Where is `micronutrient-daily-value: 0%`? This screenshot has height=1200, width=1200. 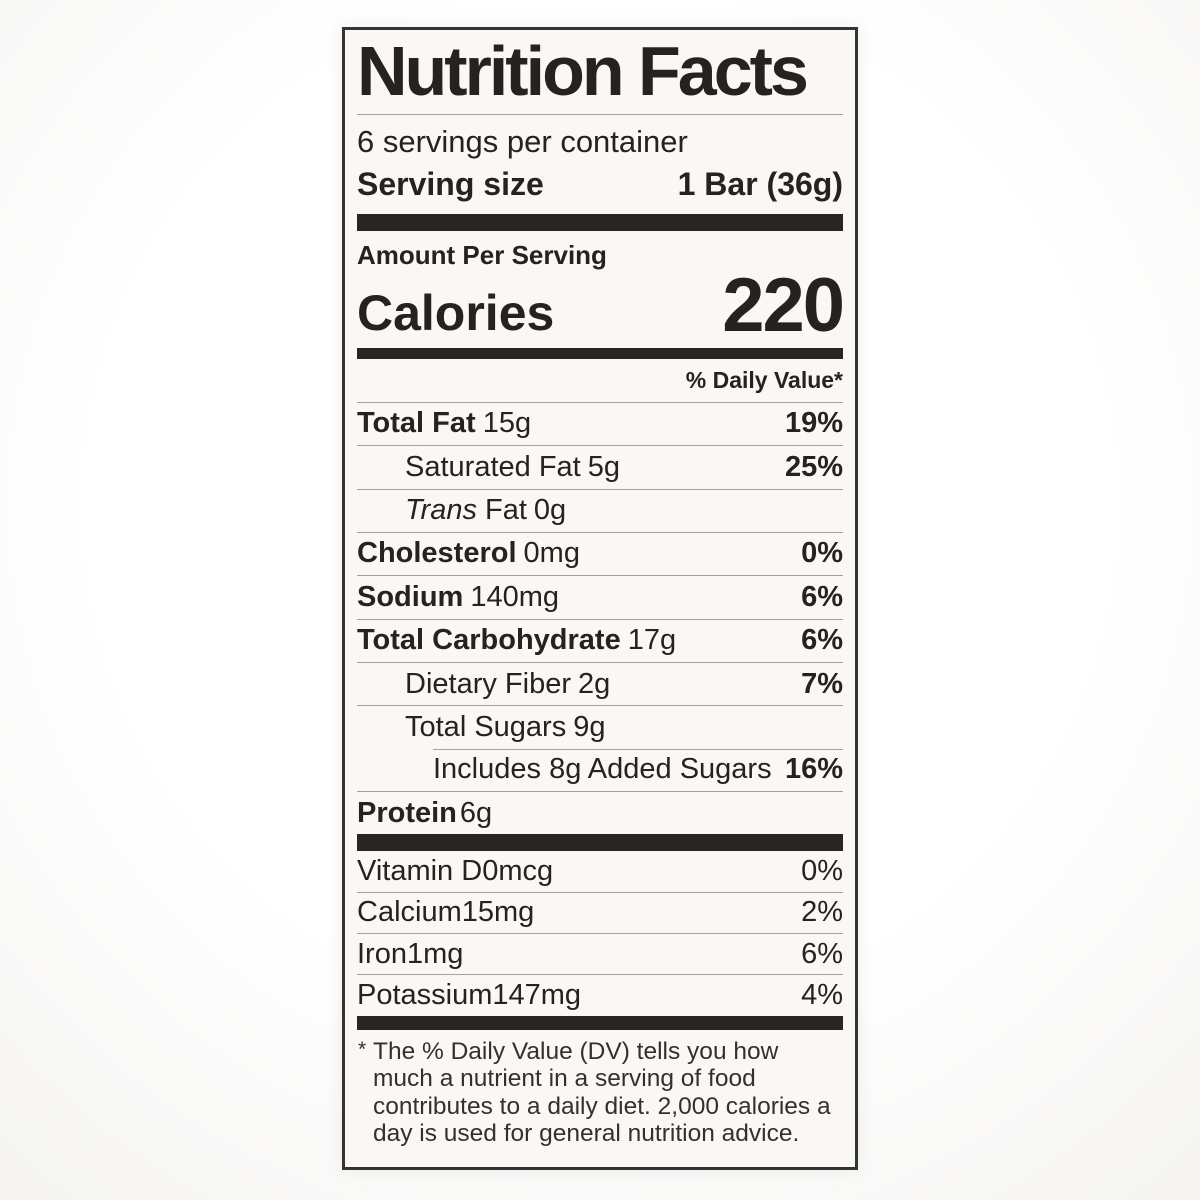 micronutrient-daily-value: 0% is located at coordinates (822, 870).